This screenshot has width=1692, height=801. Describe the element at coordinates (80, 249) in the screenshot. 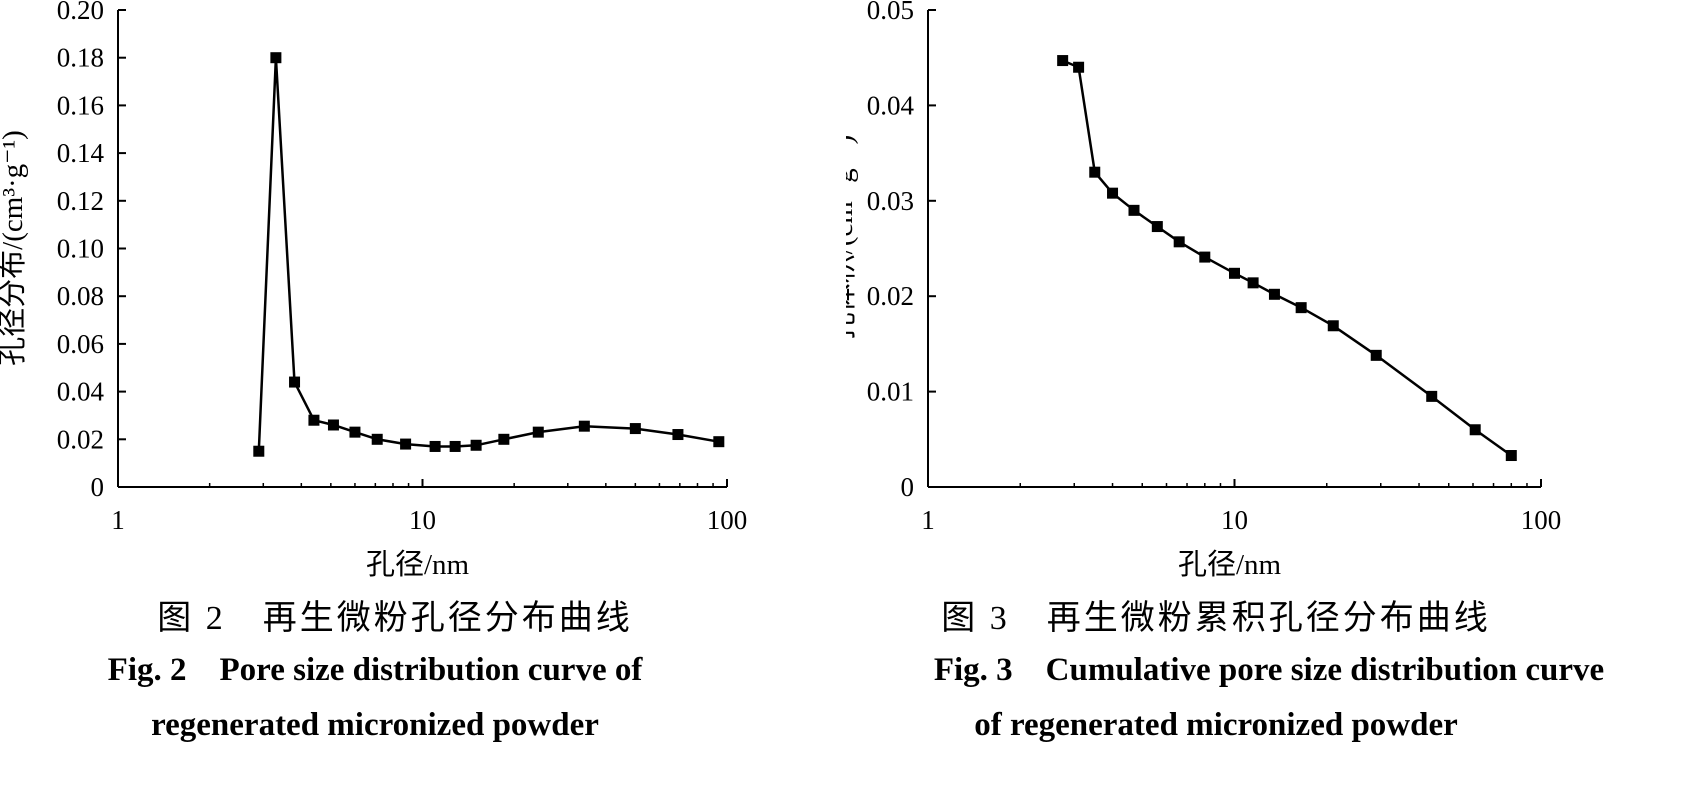

I see `y-tick-label: 0.10` at that location.